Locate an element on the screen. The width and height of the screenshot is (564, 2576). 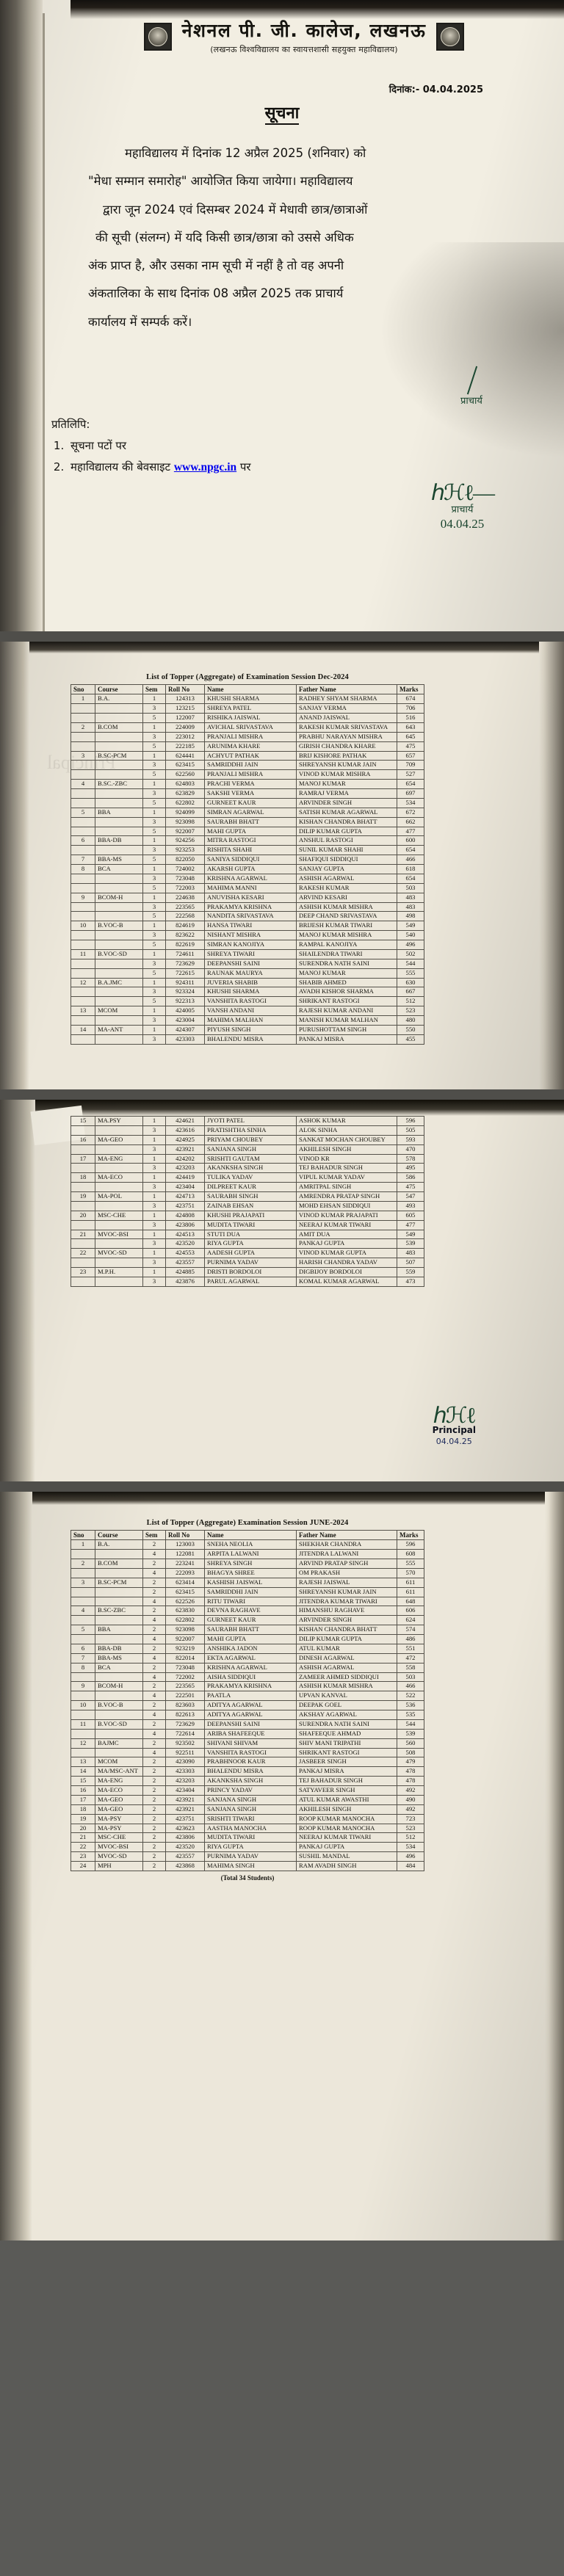
notice-title-text: सूचना is located at coordinates (282, 114).